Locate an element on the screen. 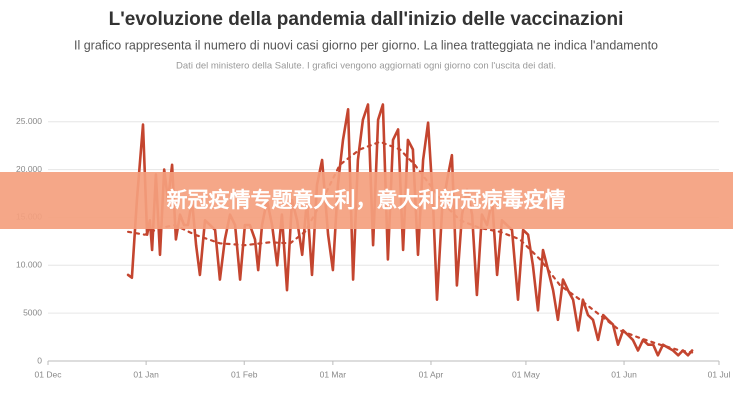 This screenshot has width=733, height=400. x-tick-label: 01 Mar is located at coordinates (333, 374).